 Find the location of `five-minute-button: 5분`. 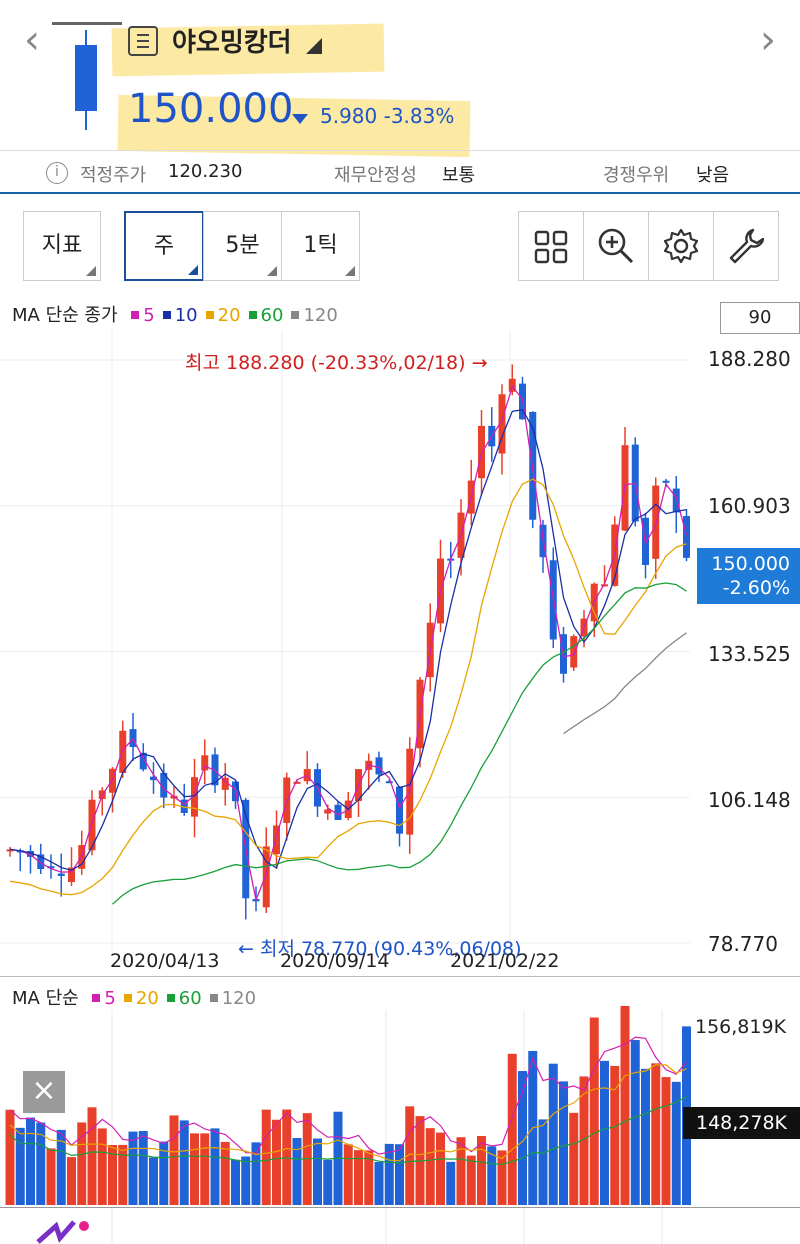

five-minute-button: 5분 is located at coordinates (242, 246).